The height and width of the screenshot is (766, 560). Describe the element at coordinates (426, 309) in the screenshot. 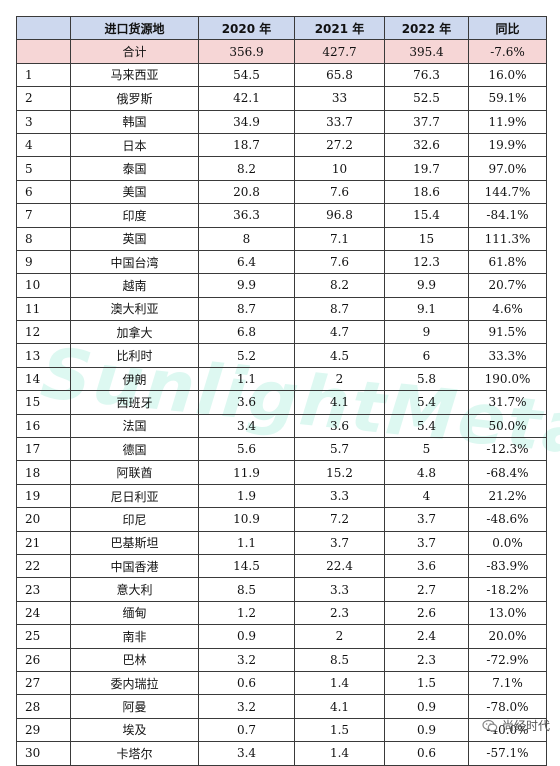

I see `row-2022: 9.1` at that location.